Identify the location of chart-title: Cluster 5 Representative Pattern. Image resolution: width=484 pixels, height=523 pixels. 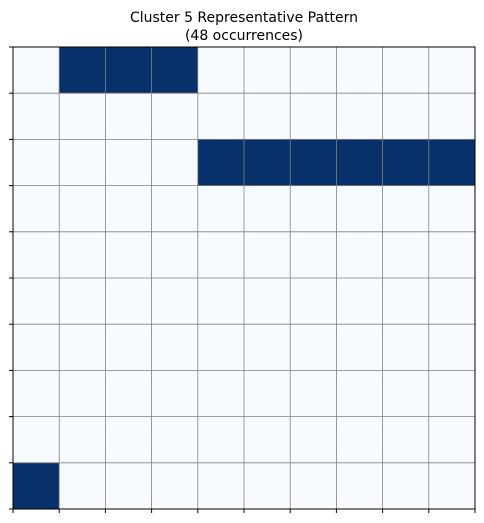
(244, 18).